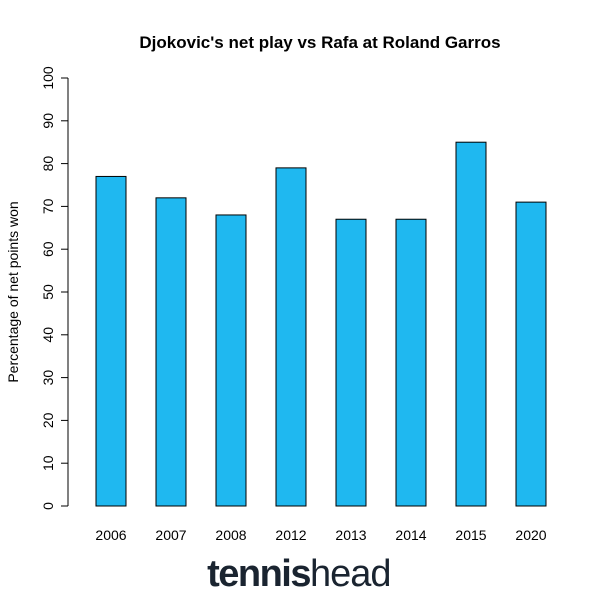 The height and width of the screenshot is (604, 604). Describe the element at coordinates (530, 535) in the screenshot. I see `x-tick-label: 2020` at that location.